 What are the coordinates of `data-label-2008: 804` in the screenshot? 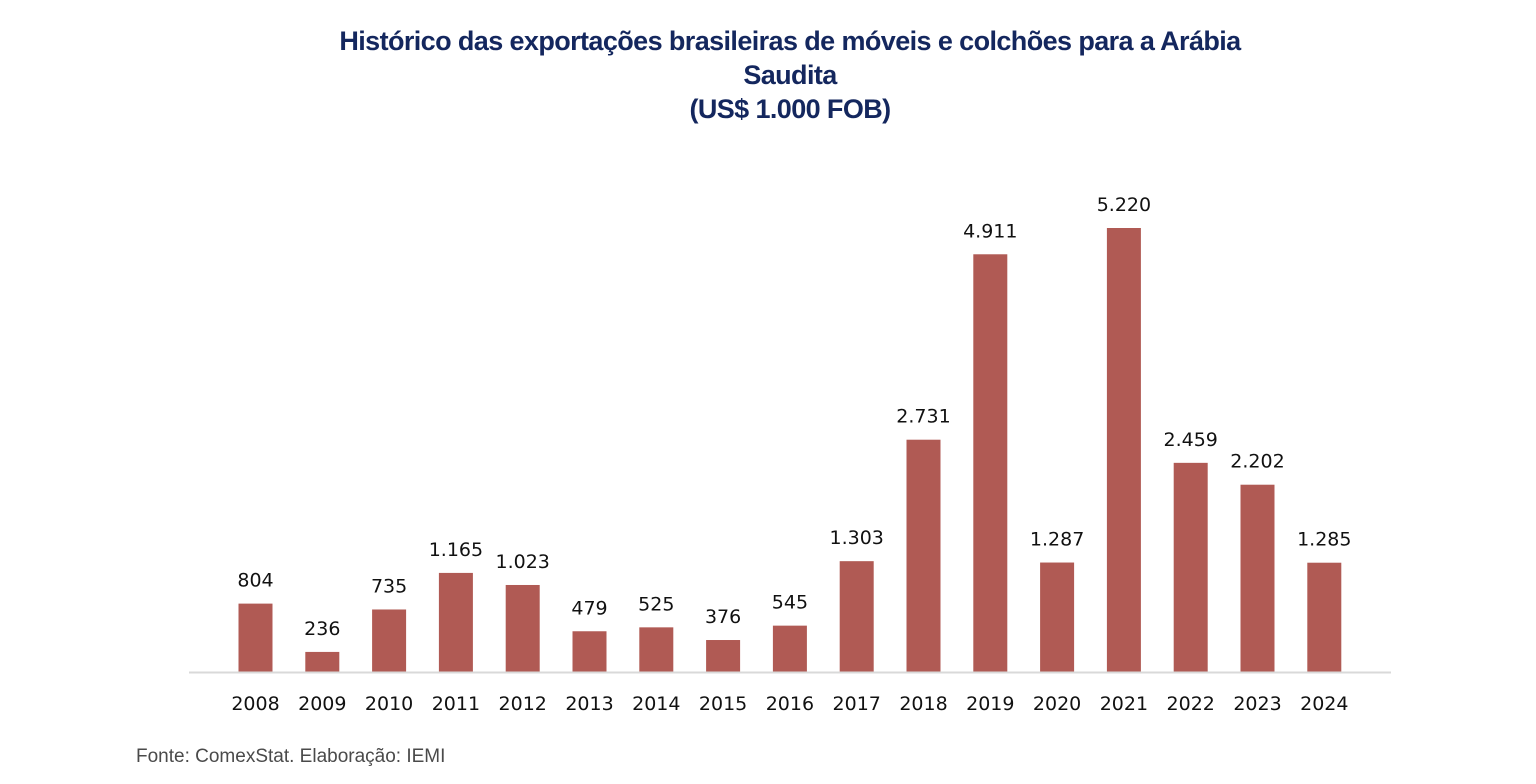 It's located at (255, 581).